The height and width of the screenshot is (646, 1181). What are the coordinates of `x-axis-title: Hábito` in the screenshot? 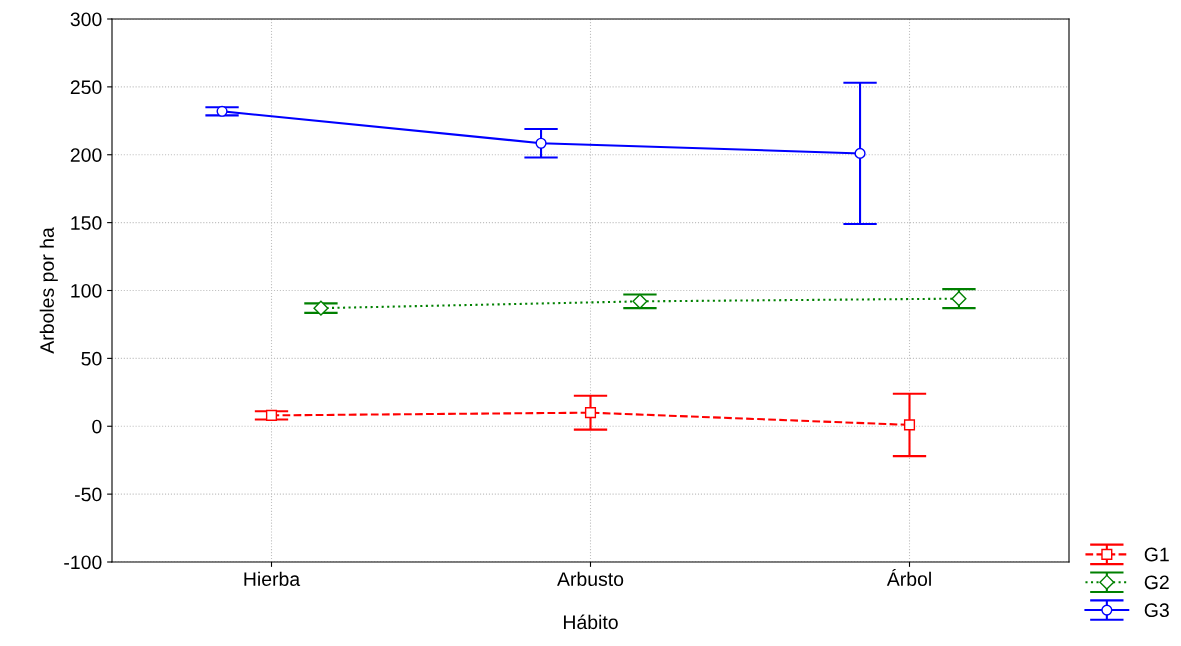 It's located at (590, 622).